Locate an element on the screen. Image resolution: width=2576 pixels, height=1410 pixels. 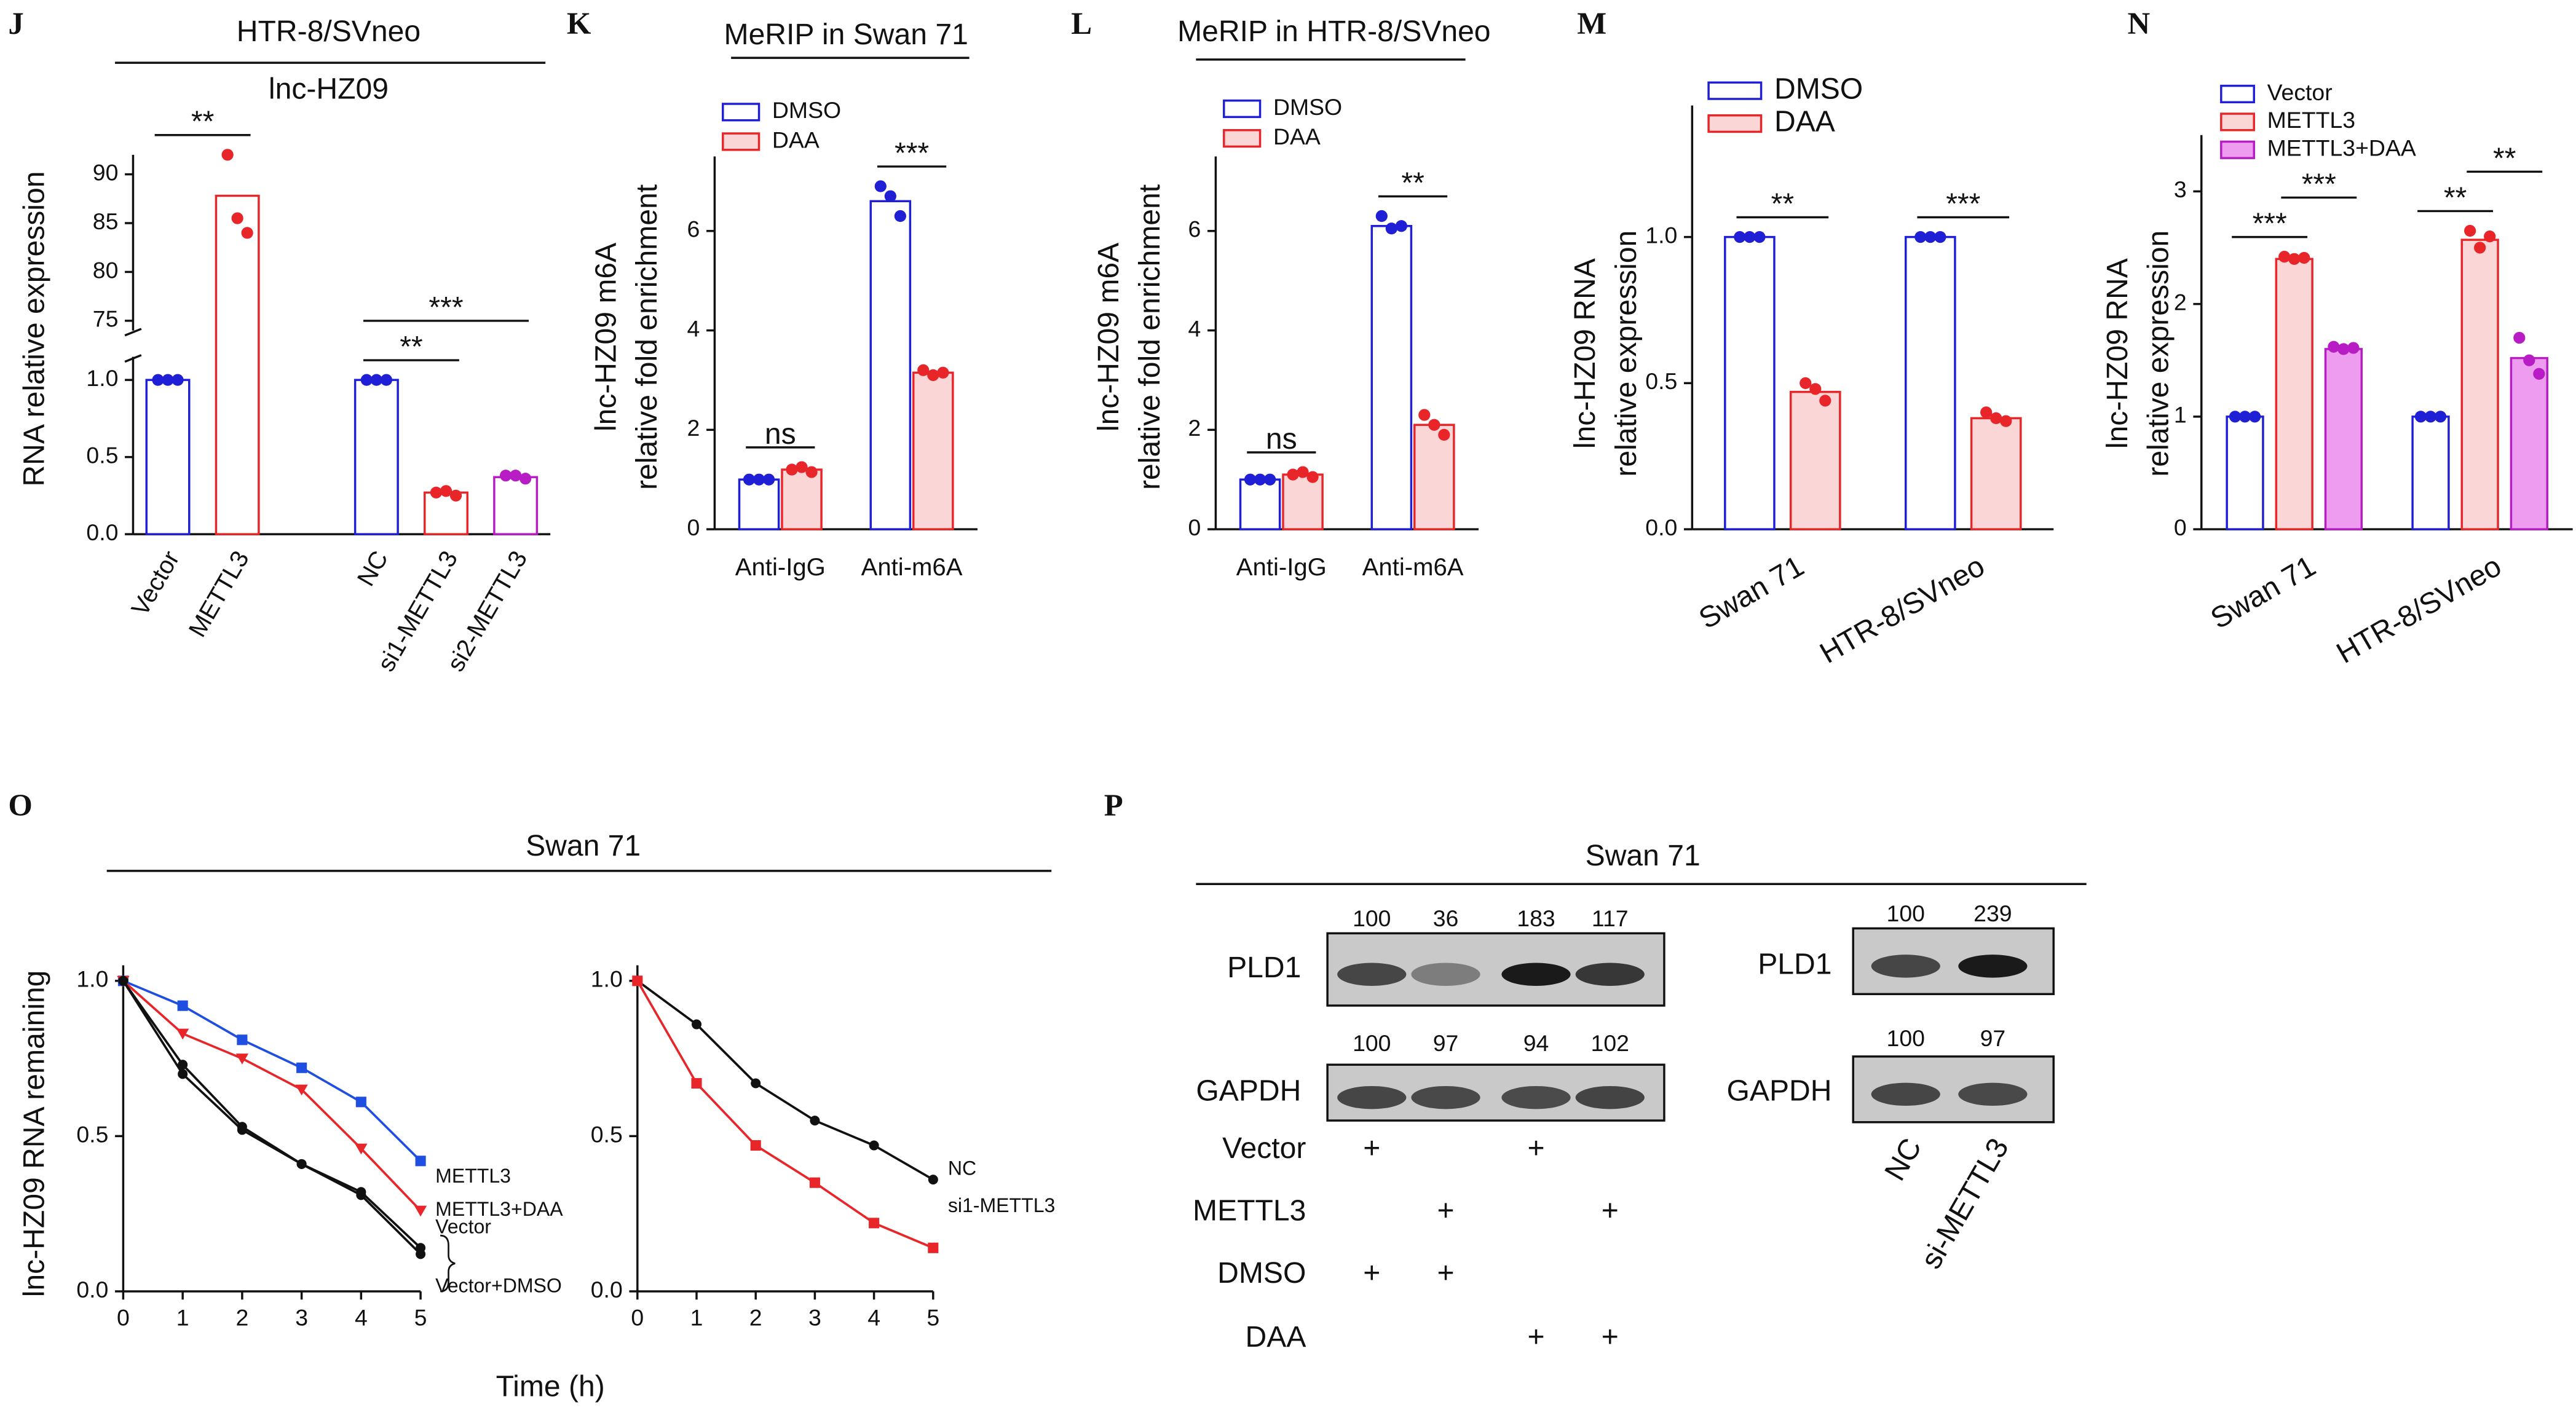
y-tick-label: 1 is located at coordinates (2180, 415).